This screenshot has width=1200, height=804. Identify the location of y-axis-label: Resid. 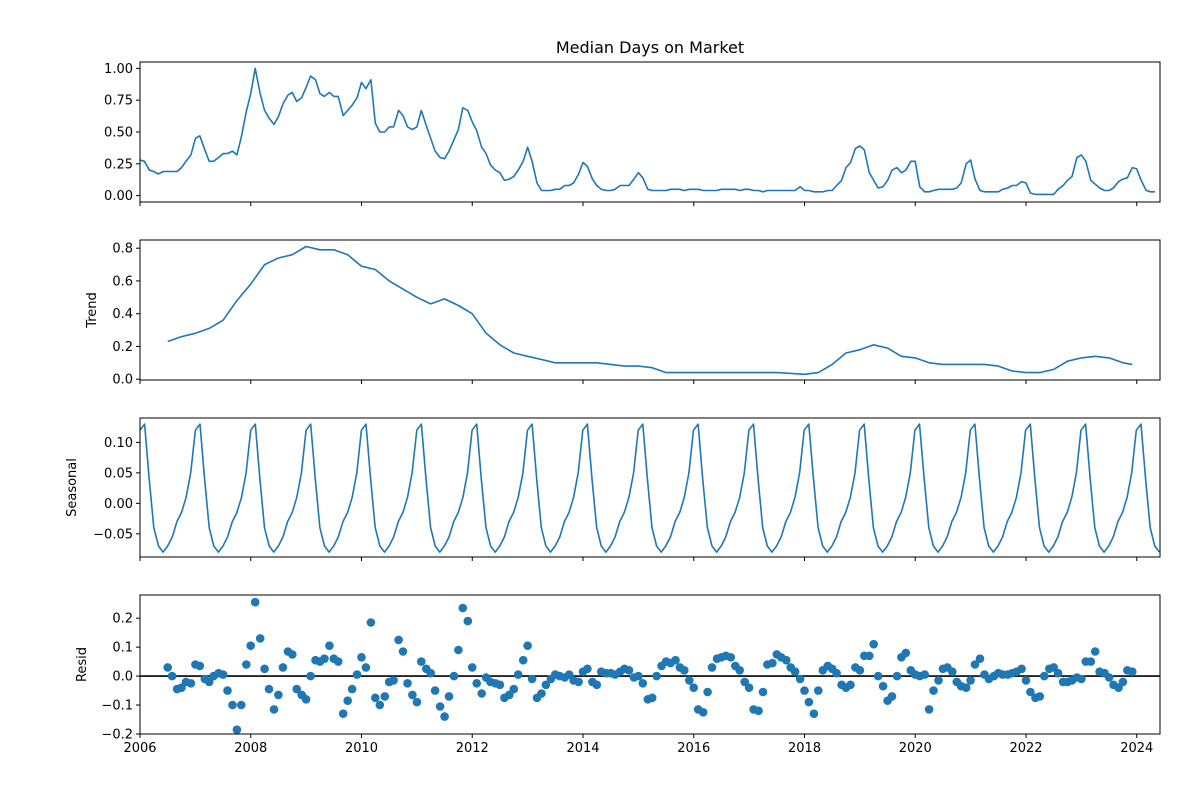
(82, 664).